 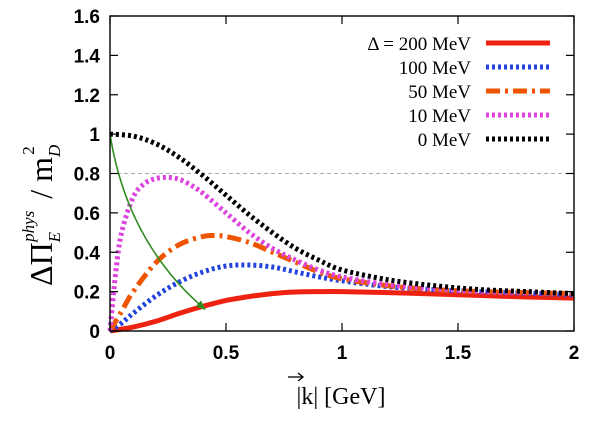 What do you see at coordinates (157, 222) in the screenshot?
I see `annotation-arrow` at bounding box center [157, 222].